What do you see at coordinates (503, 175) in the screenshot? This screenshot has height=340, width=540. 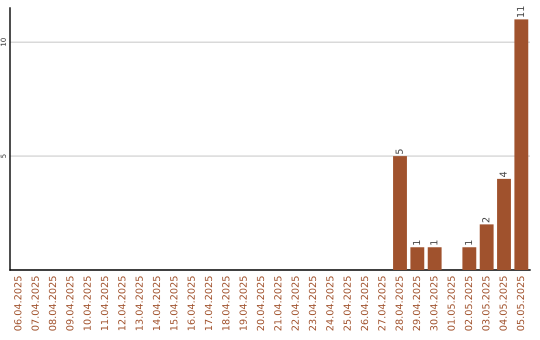 I see `data-label: 4` at bounding box center [503, 175].